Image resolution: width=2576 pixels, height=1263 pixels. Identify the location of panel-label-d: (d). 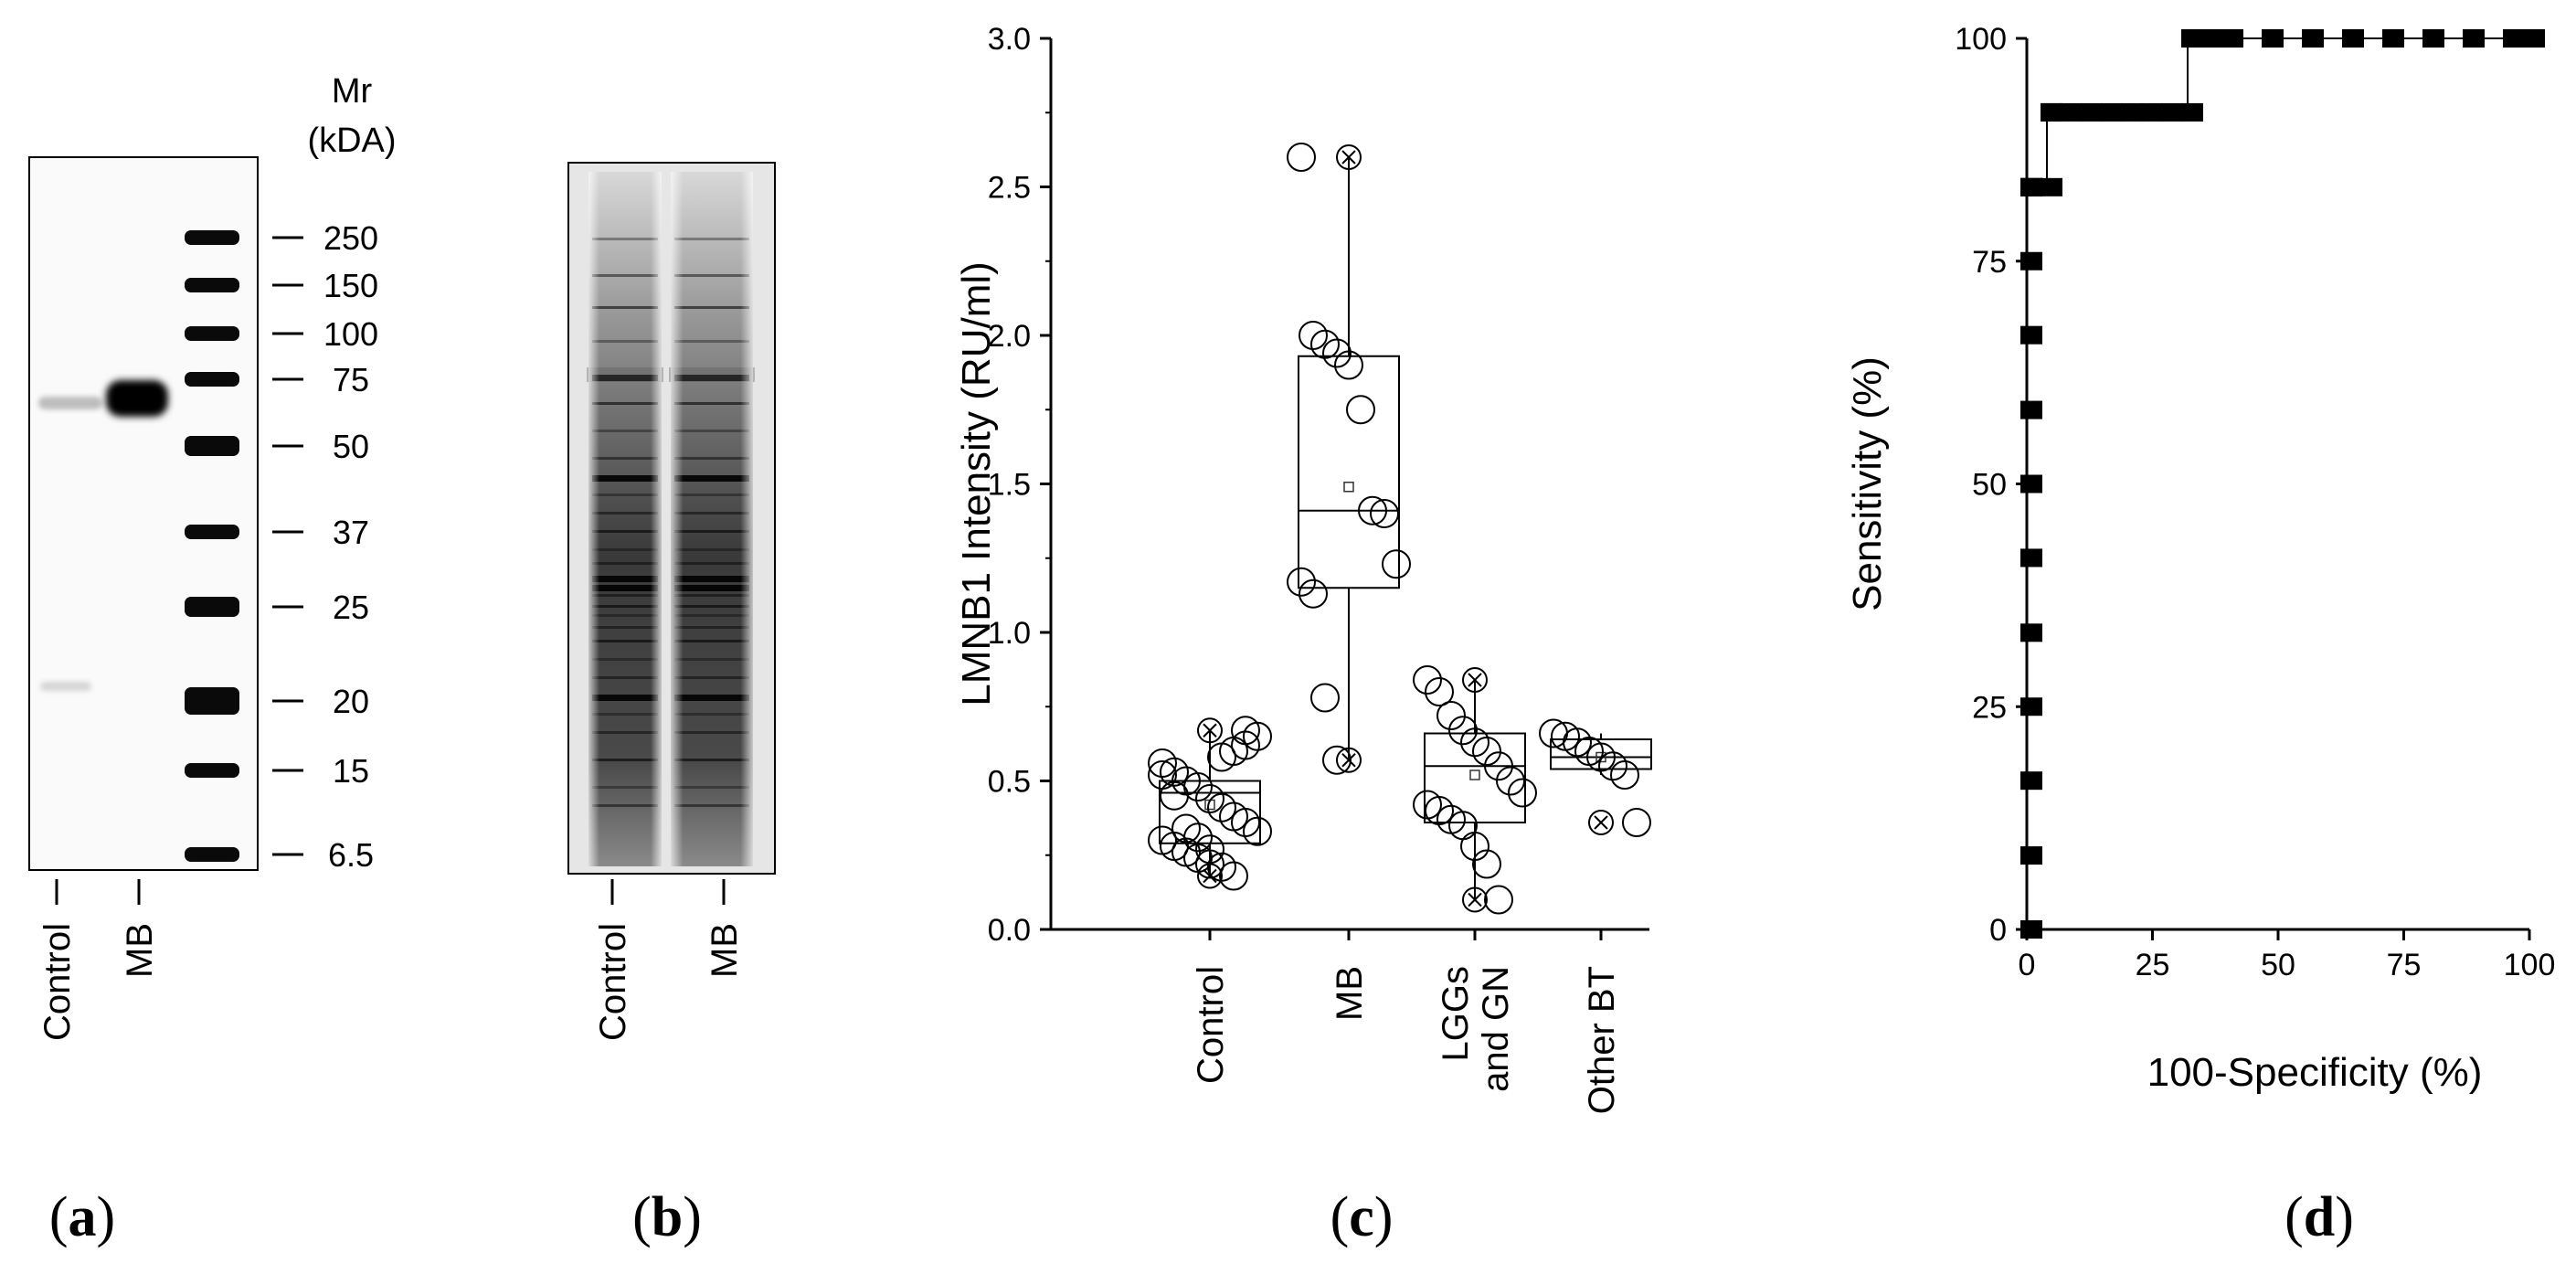
(2319, 1217).